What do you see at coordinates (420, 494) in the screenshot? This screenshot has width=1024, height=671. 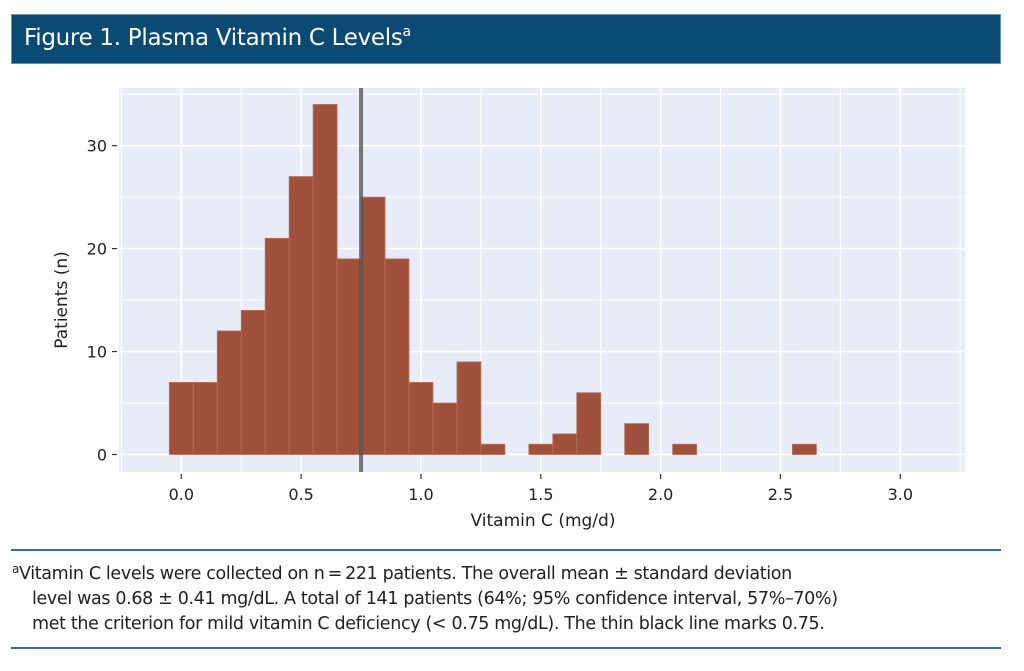 I see `x-tick-label: 1.0` at bounding box center [420, 494].